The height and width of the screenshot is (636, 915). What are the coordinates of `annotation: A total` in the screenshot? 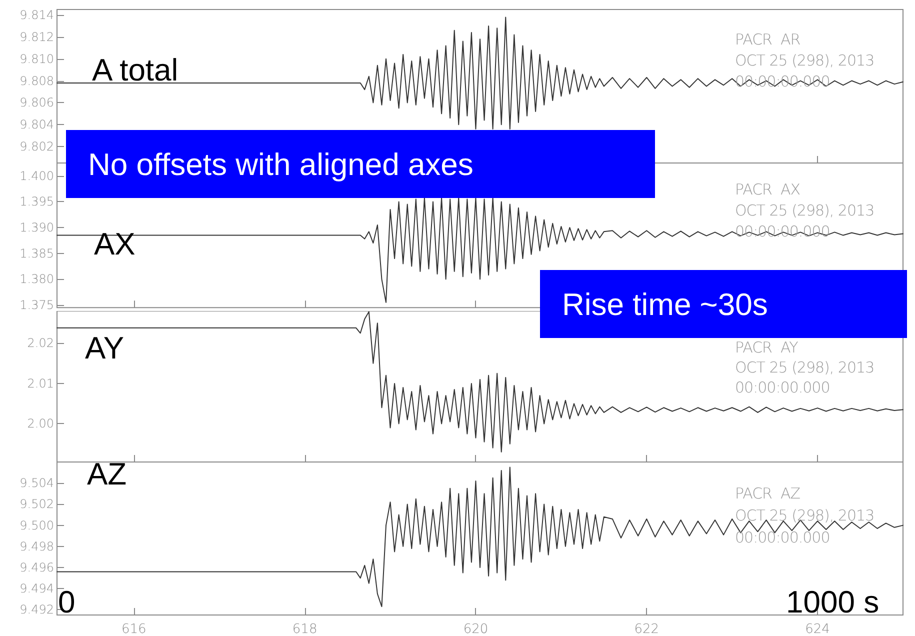 It's located at (135, 70).